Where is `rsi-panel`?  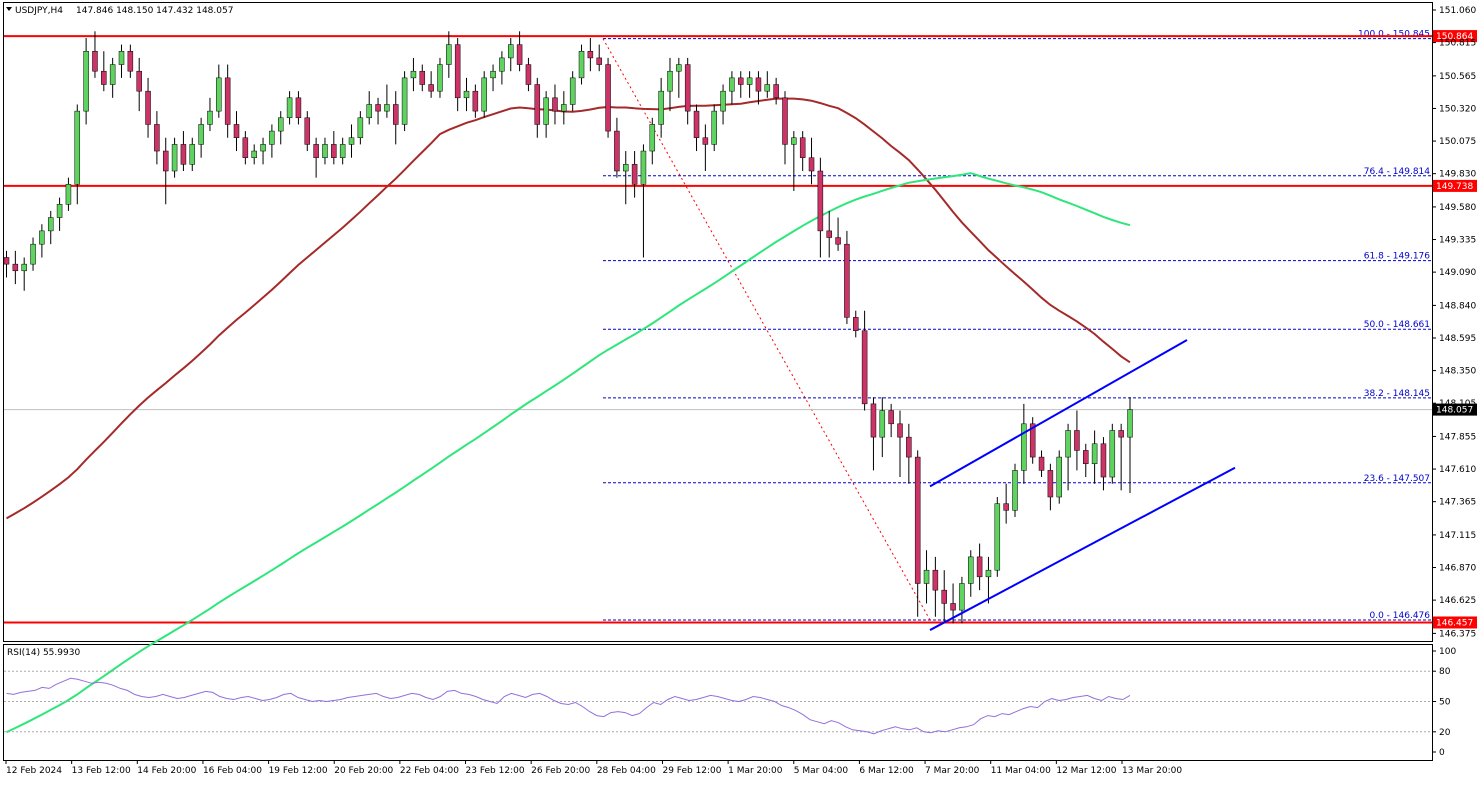 rsi-panel is located at coordinates (718, 702).